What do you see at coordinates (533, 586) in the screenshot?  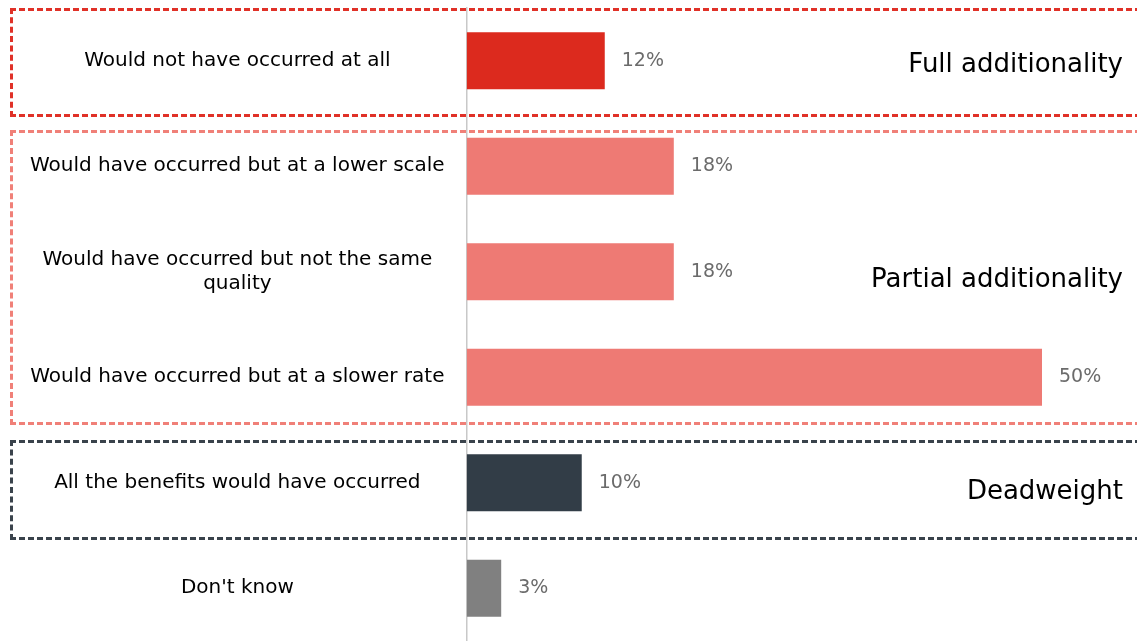 I see `data-label: 3%` at bounding box center [533, 586].